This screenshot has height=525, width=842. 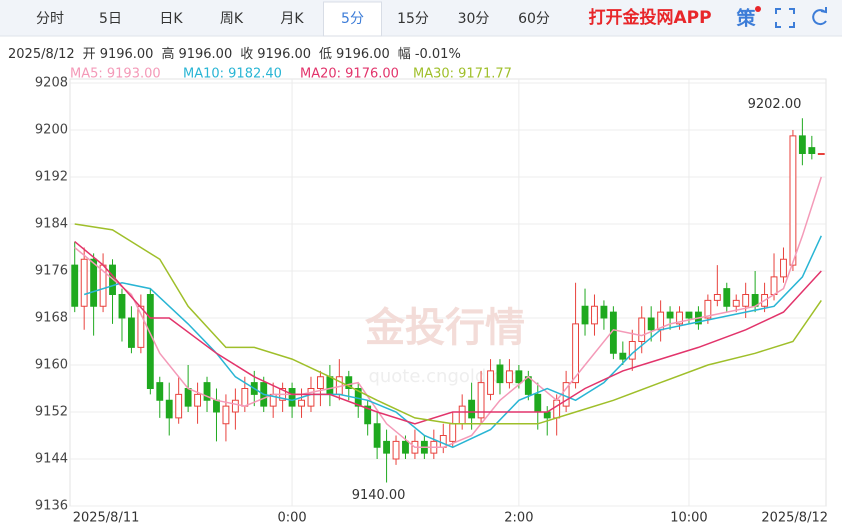 What do you see at coordinates (50, 19) in the screenshot?
I see `tab: 分时` at bounding box center [50, 19].